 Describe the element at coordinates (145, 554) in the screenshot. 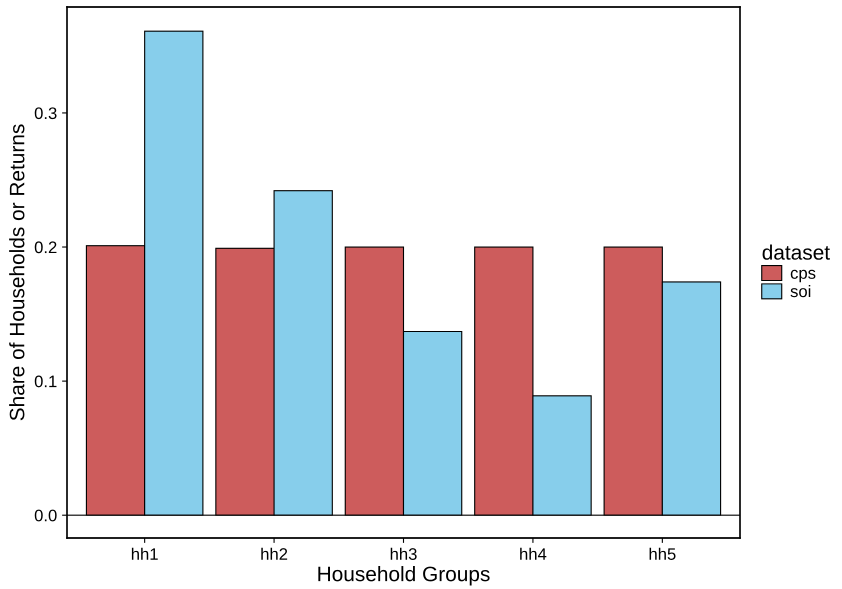

I see `x-tick-label: hh1` at that location.